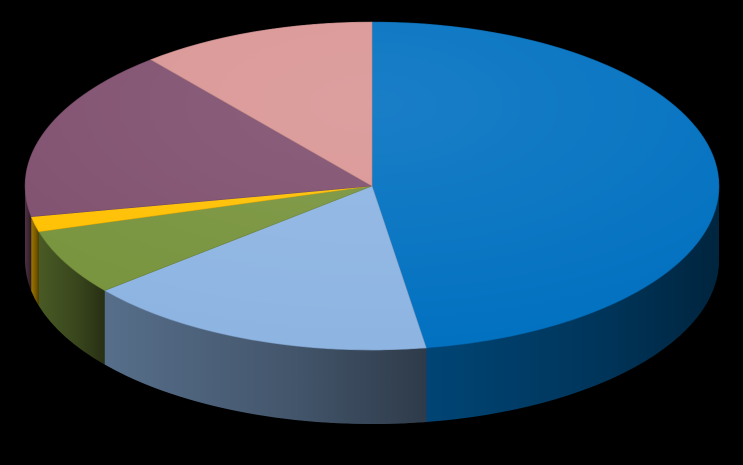  What do you see at coordinates (265, 357) in the screenshot?
I see `pie-slice-2-side-shade` at bounding box center [265, 357].